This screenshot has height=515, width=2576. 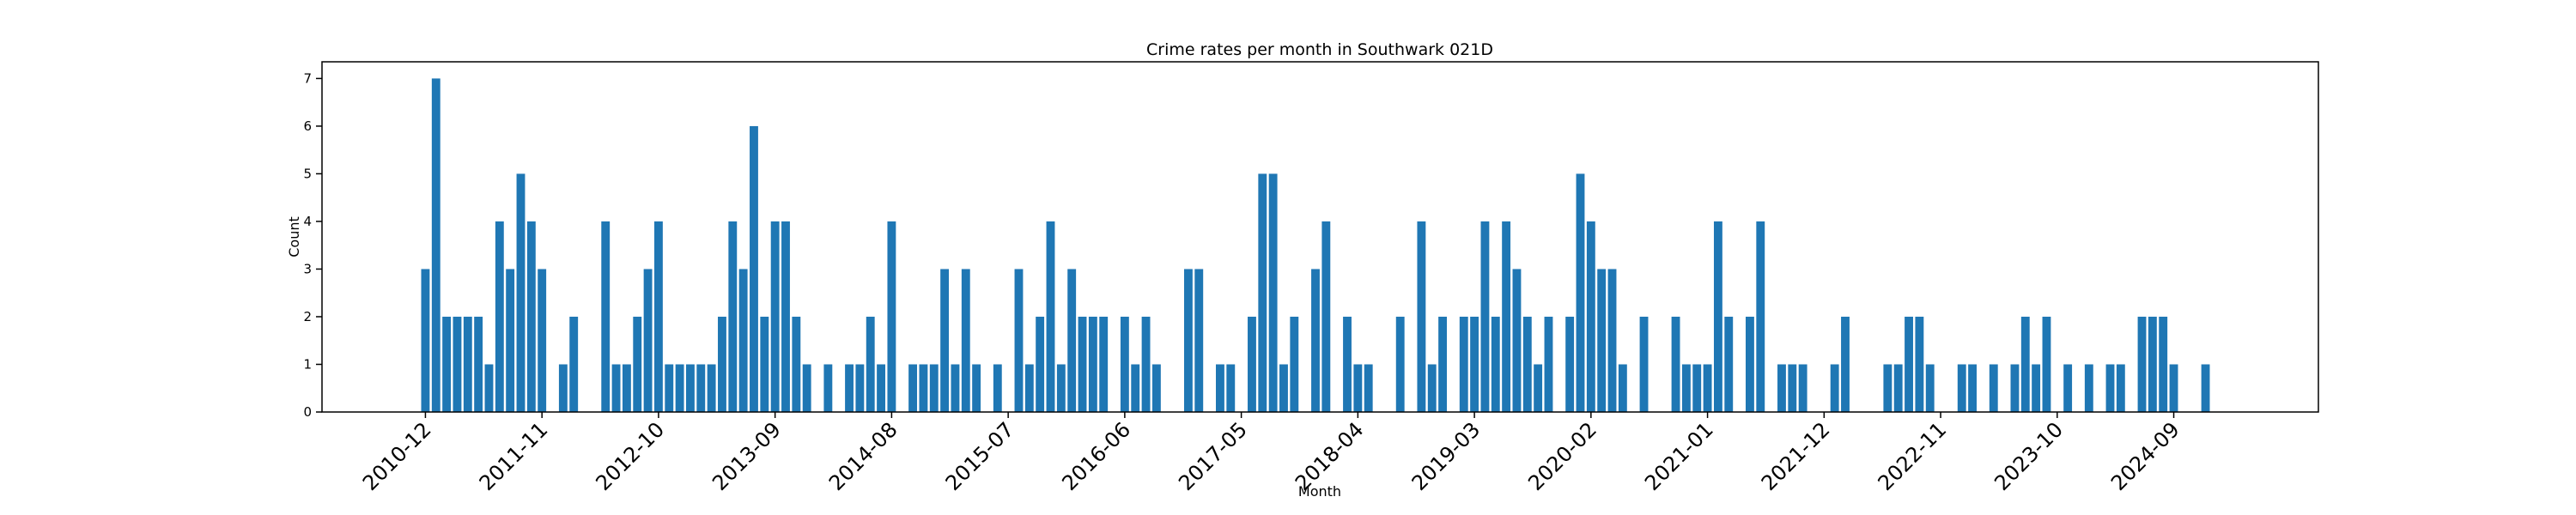 I want to click on chart-title: Crime rates per month in Southwark 021D, so click(x=1319, y=49).